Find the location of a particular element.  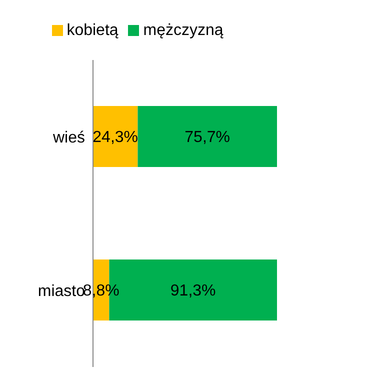

data-label: 8,8% is located at coordinates (101, 291).